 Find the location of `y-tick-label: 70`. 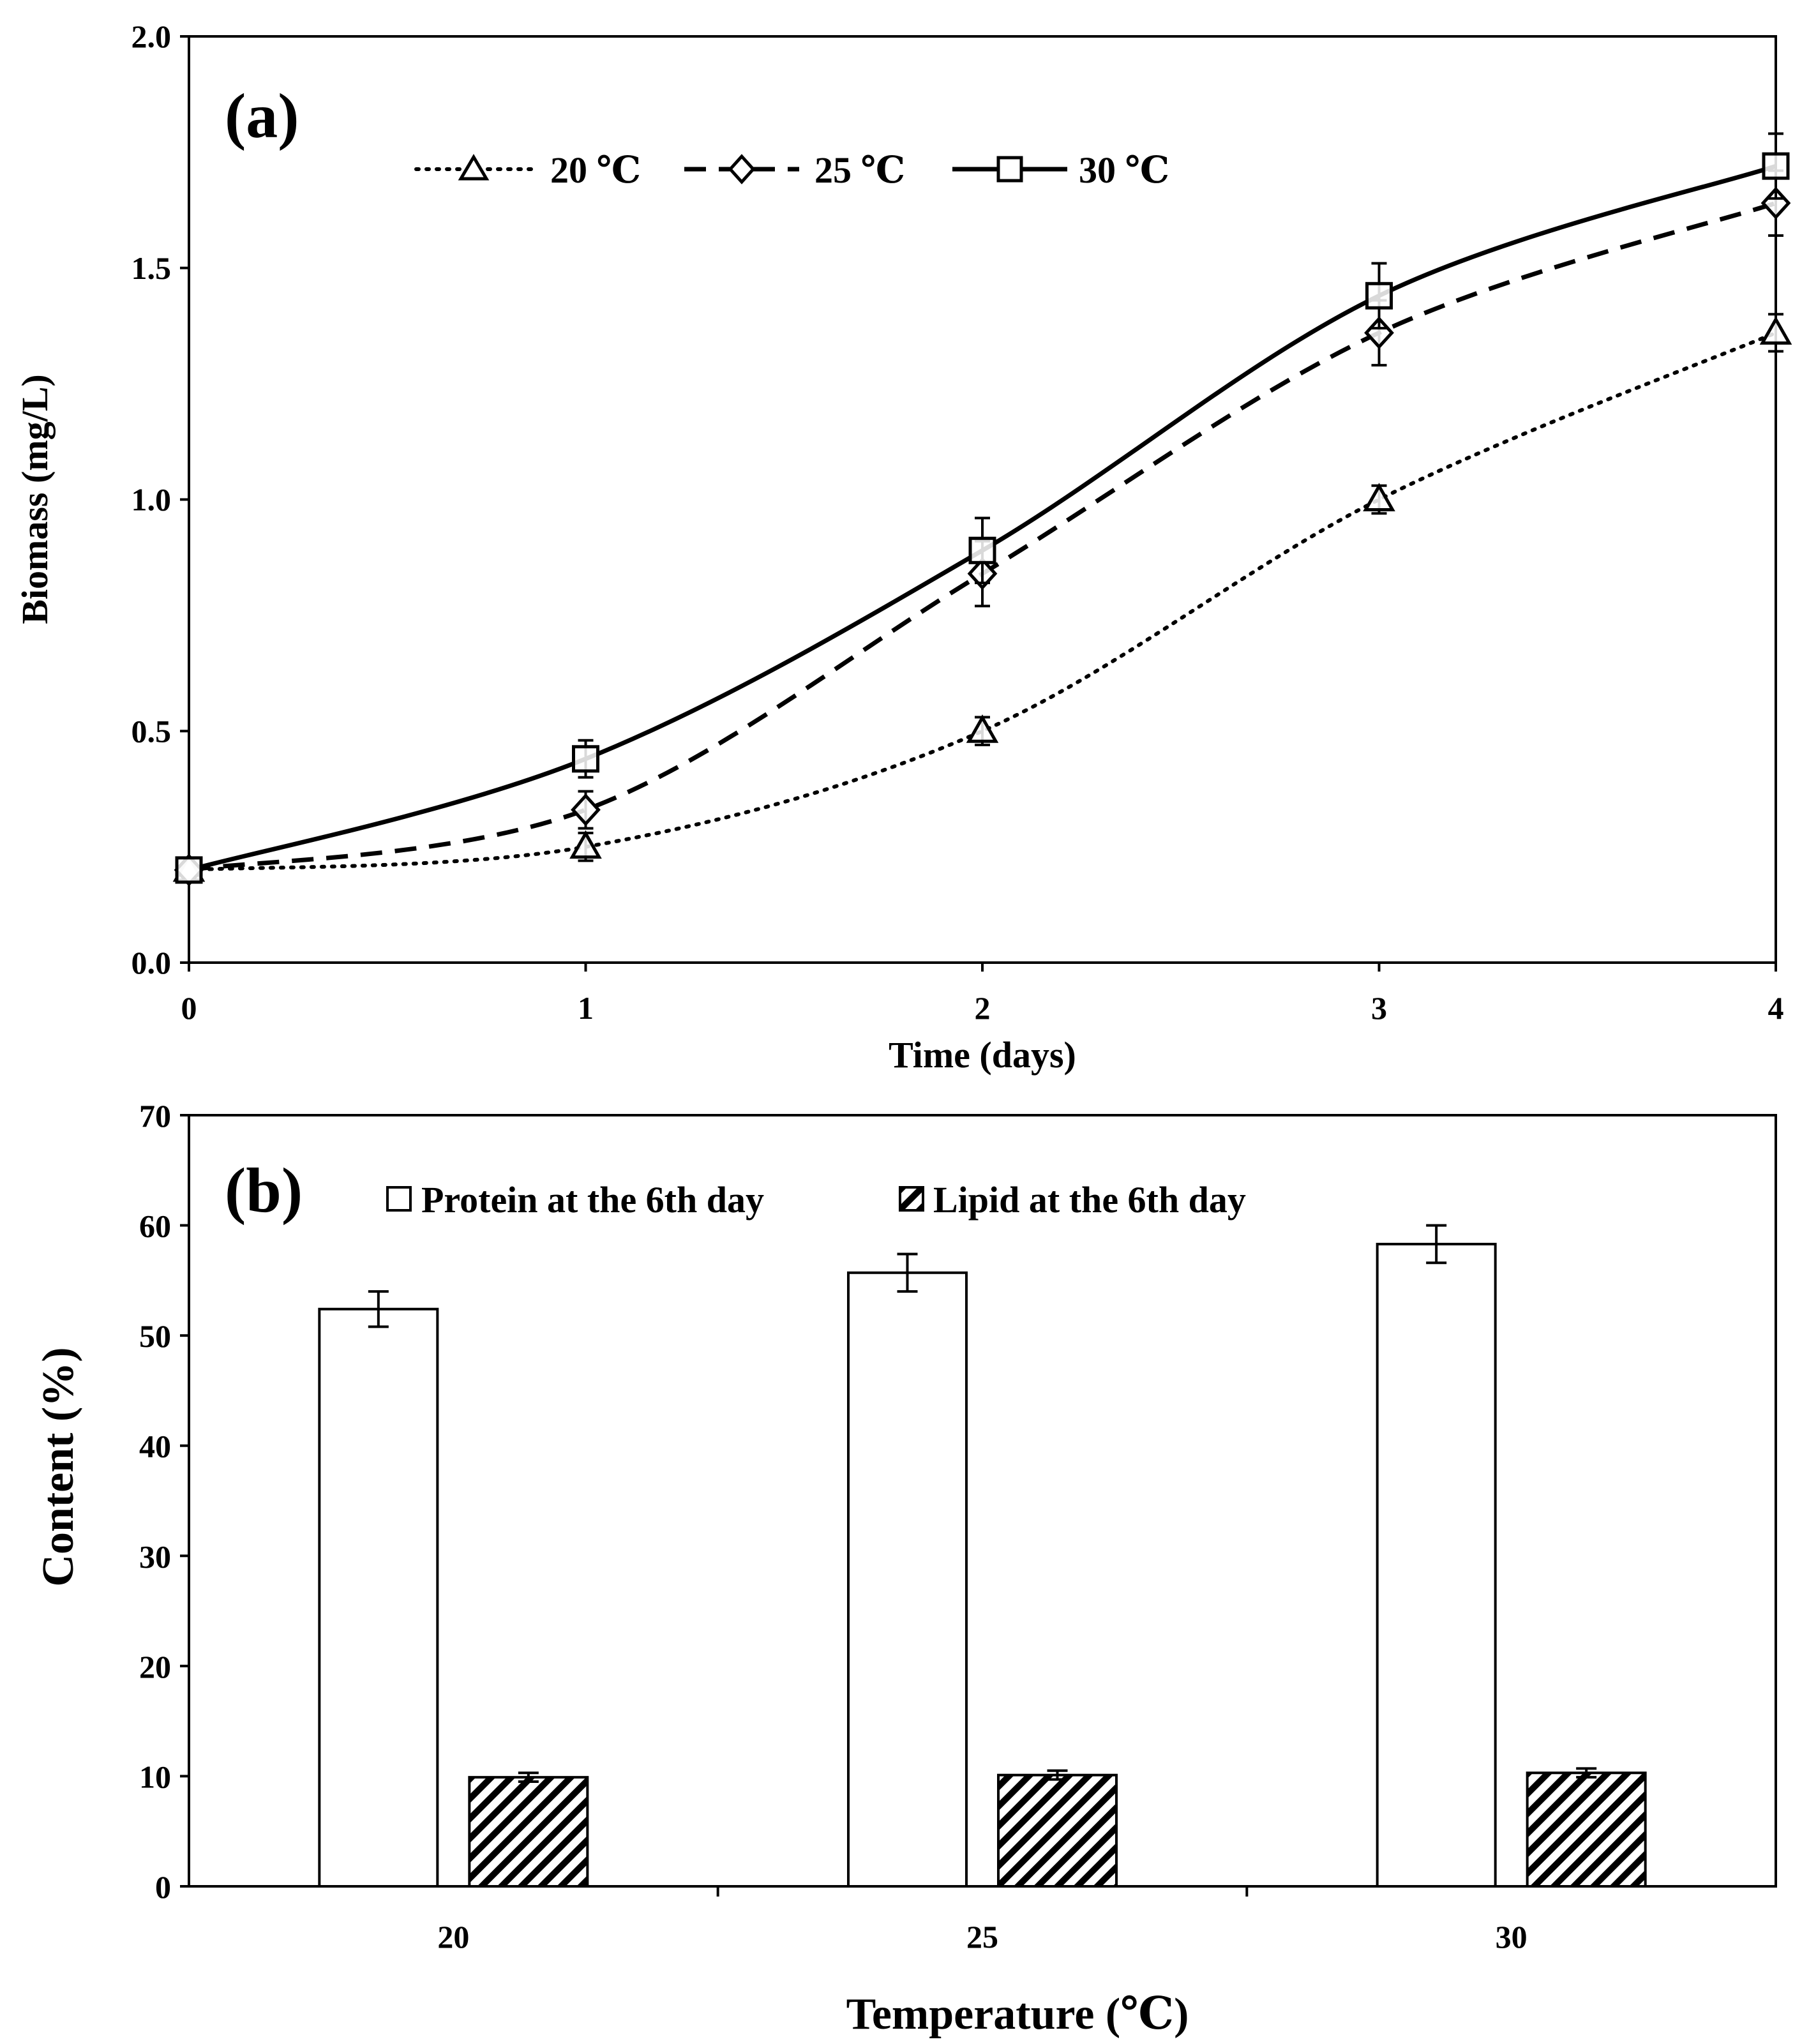

y-tick-label: 70 is located at coordinates (155, 1116).